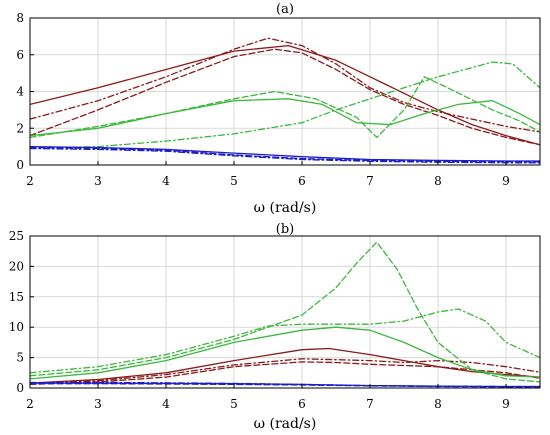 This screenshot has height=435, width=550. What do you see at coordinates (285, 229) in the screenshot?
I see `panel-title: (b)` at bounding box center [285, 229].